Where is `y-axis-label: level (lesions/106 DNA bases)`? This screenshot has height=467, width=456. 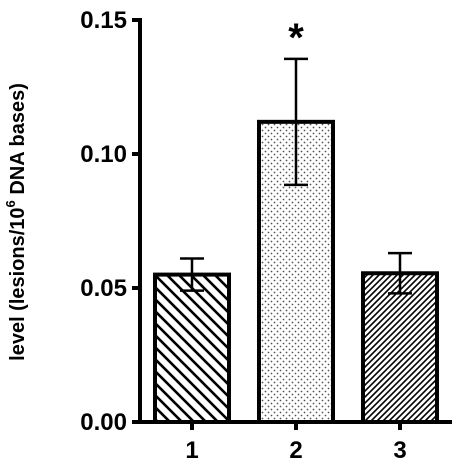 y-axis-label: level (lesions/106 DNA bases) is located at coordinates (16, 222).